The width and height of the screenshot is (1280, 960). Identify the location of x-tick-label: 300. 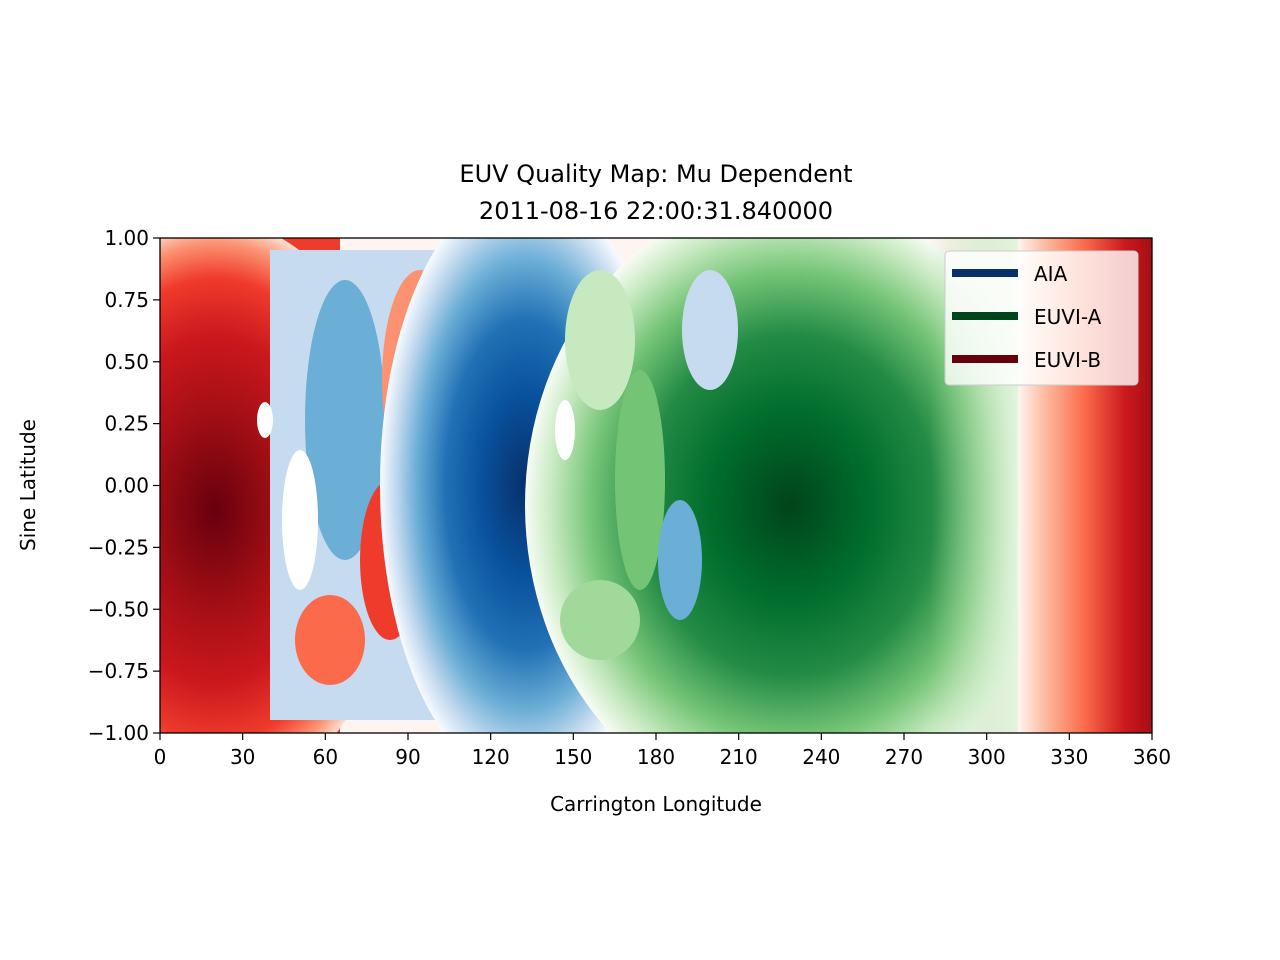
(987, 757).